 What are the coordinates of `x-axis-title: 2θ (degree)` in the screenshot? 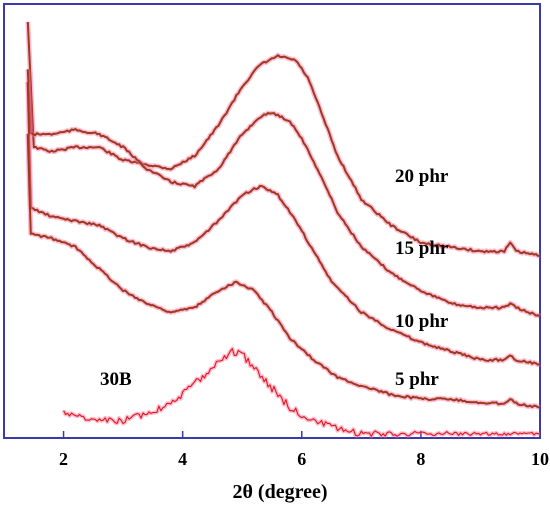 It's located at (279, 492).